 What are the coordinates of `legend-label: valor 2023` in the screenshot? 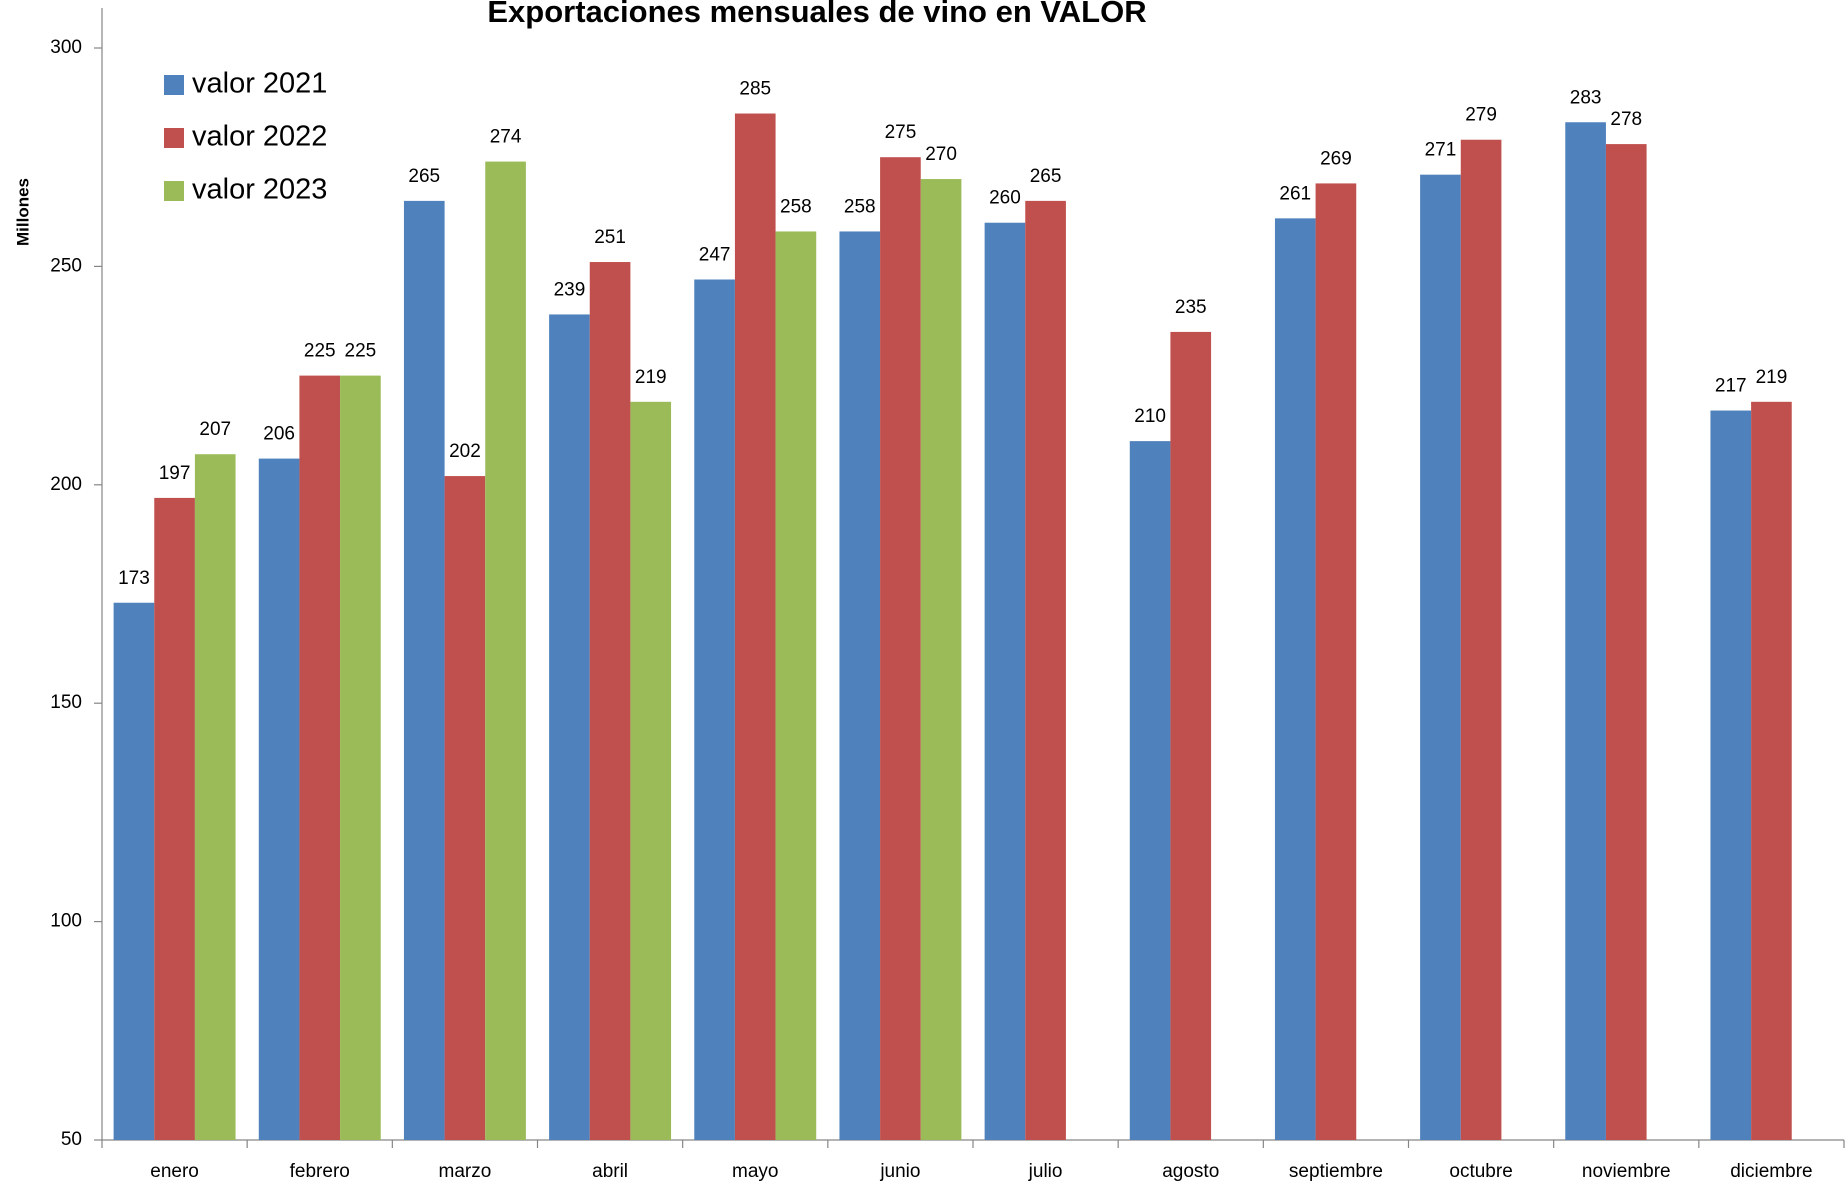 It's located at (259, 190).